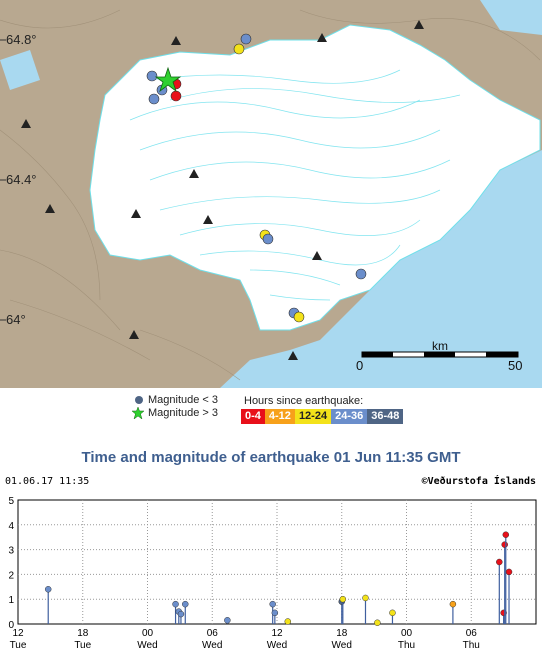 This screenshot has height=654, width=542. What do you see at coordinates (304, 401) in the screenshot?
I see `hours-title: Hours since earthquake:` at bounding box center [304, 401].